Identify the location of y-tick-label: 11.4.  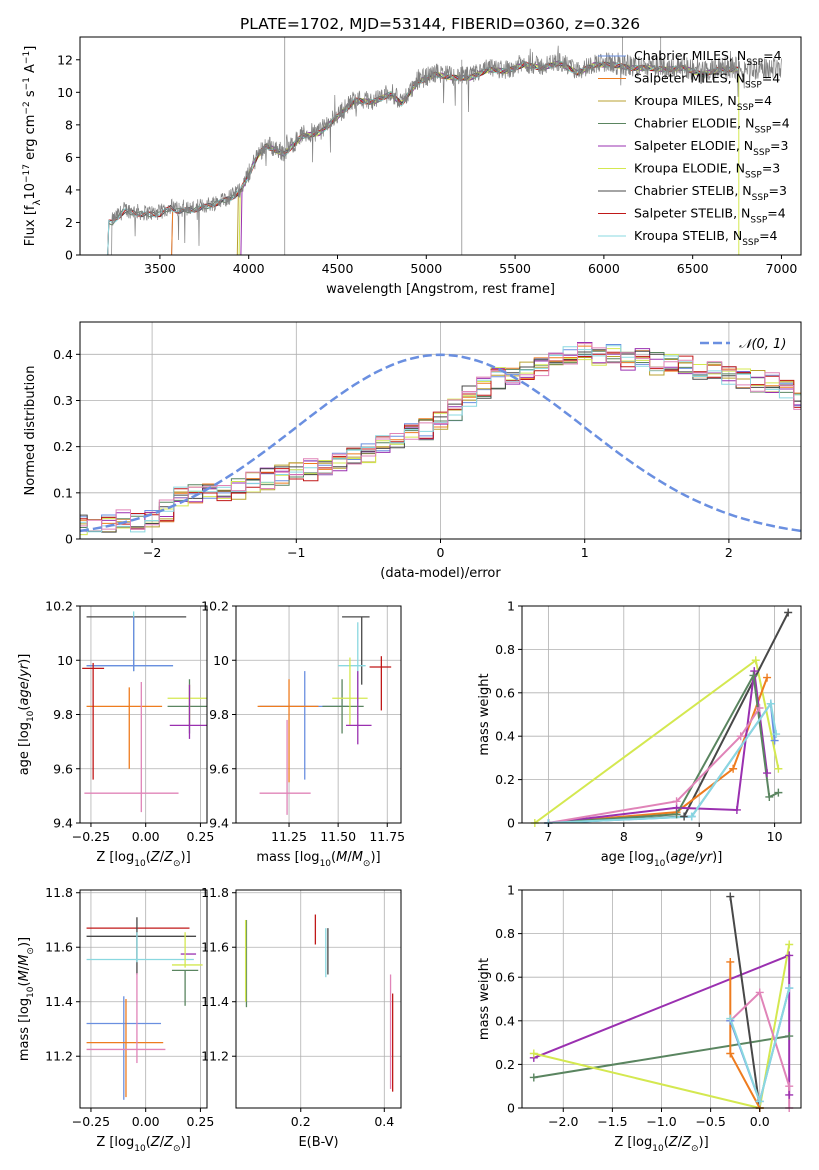
(59, 1001).